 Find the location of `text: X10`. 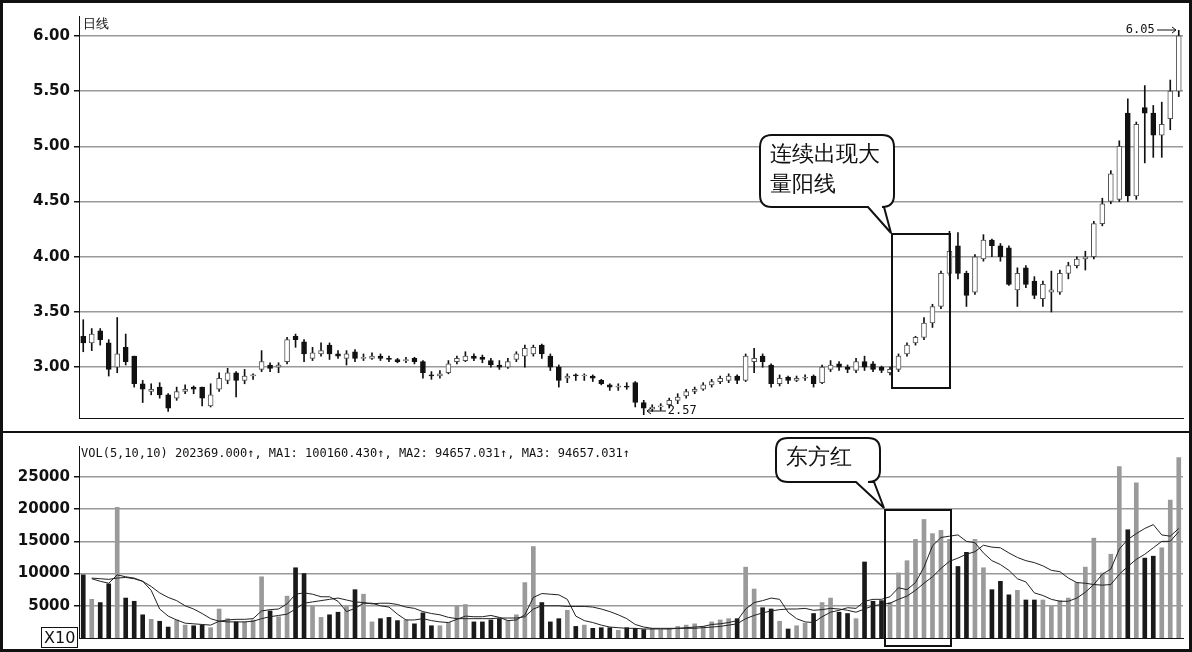

text: X10 is located at coordinates (60, 637).